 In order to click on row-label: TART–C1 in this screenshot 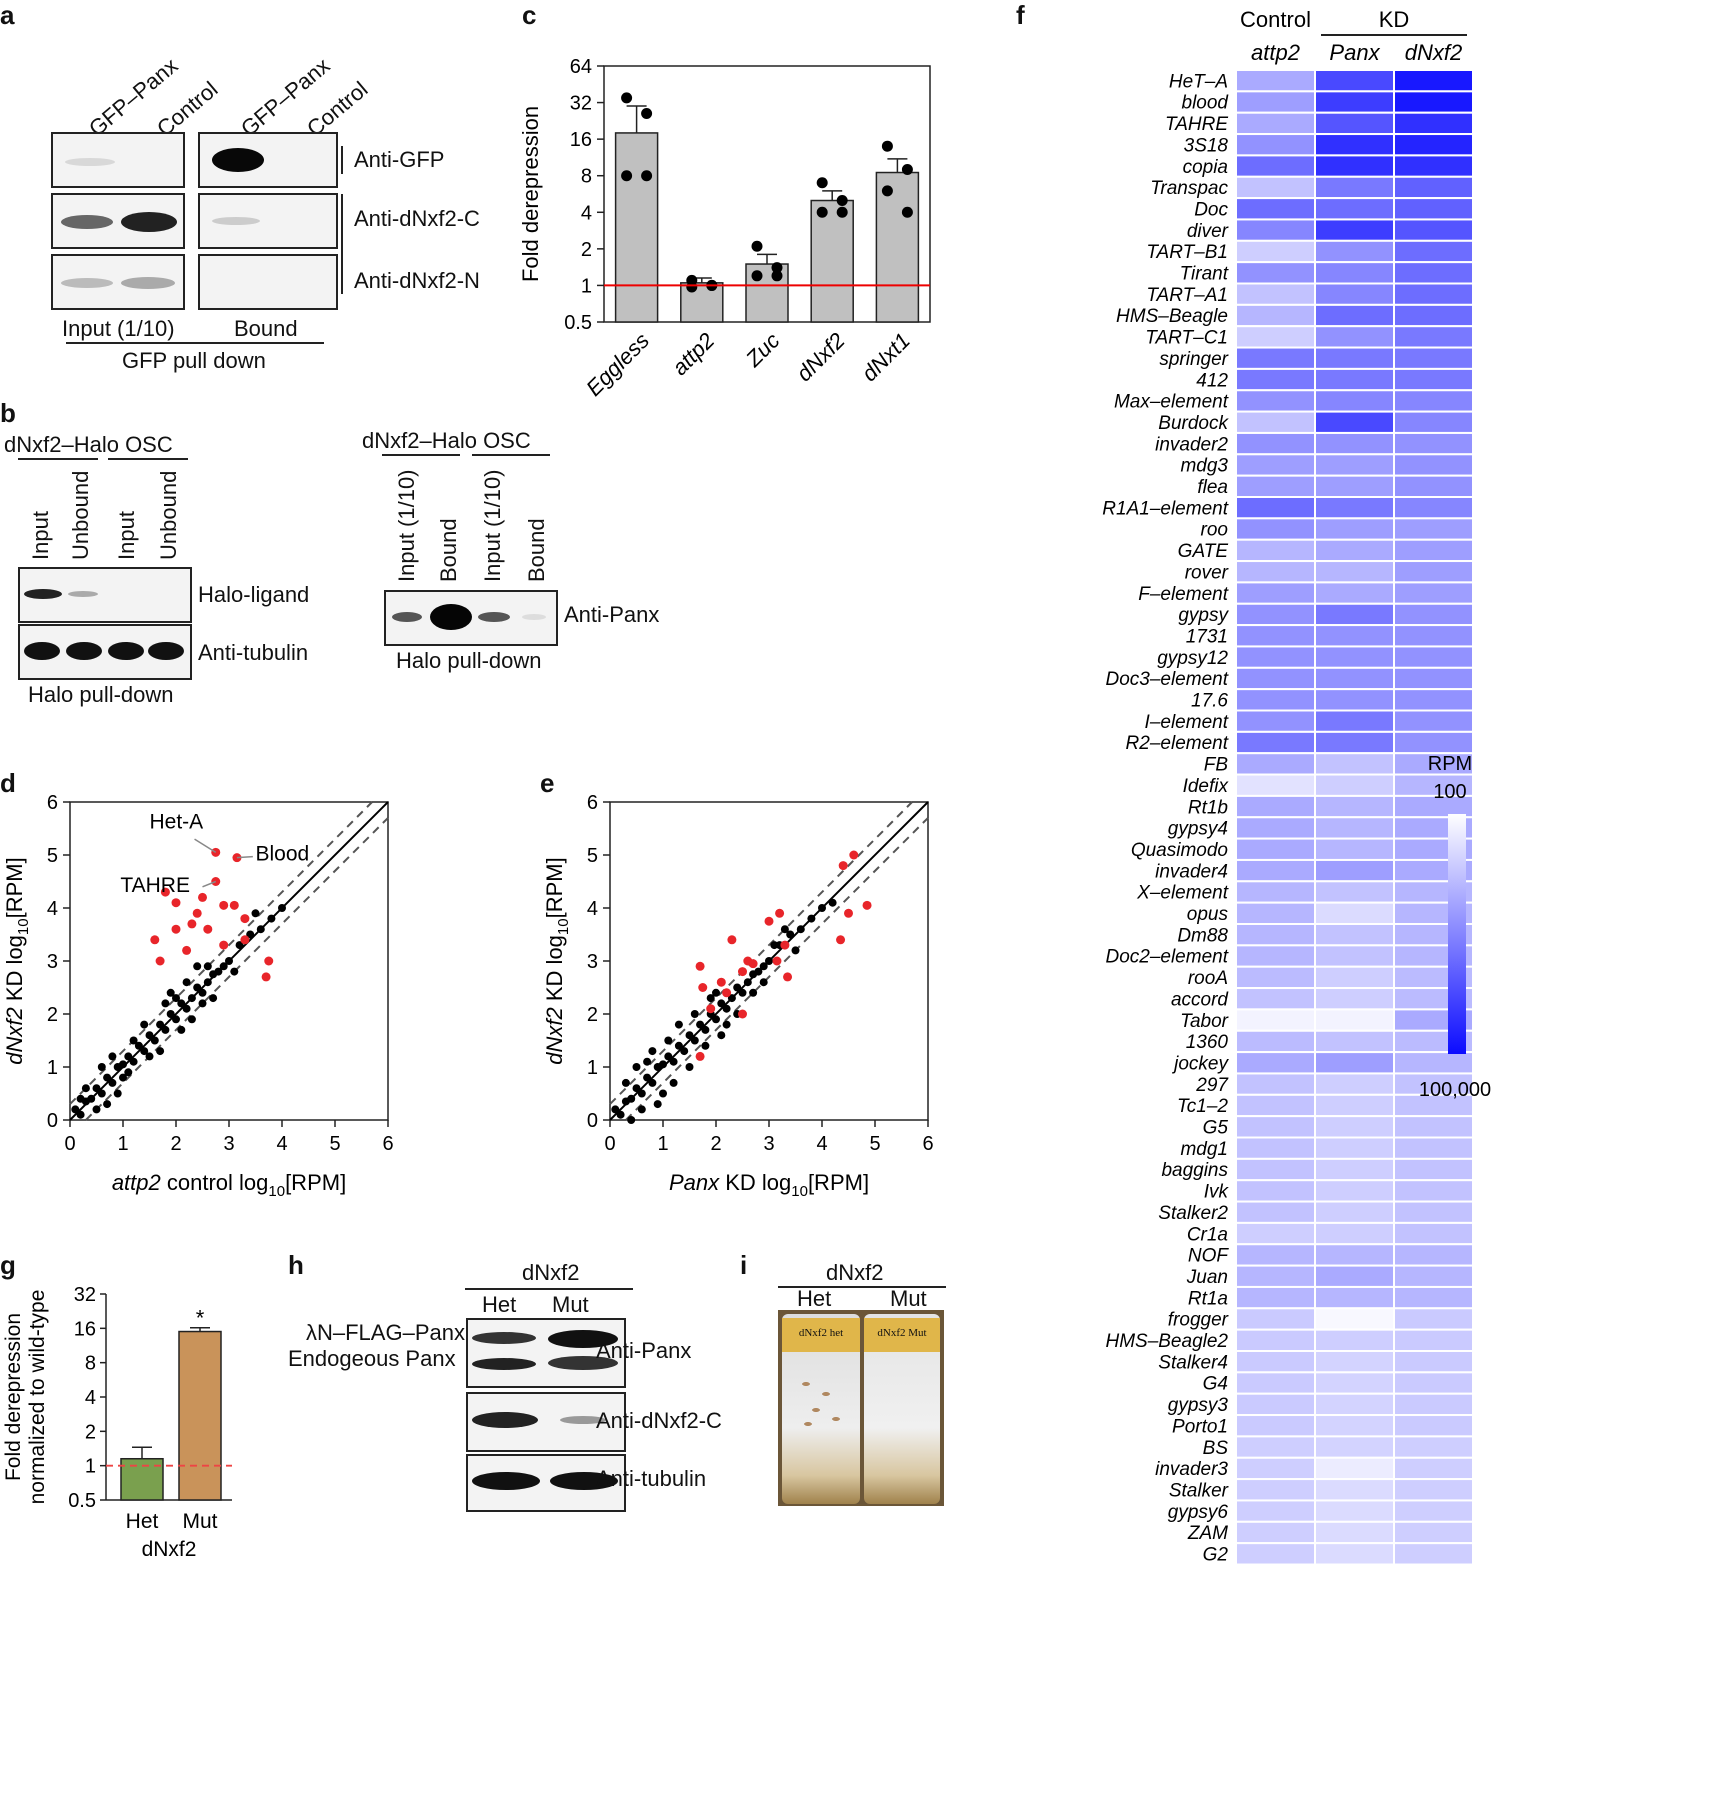, I will do `click(1186, 338)`.